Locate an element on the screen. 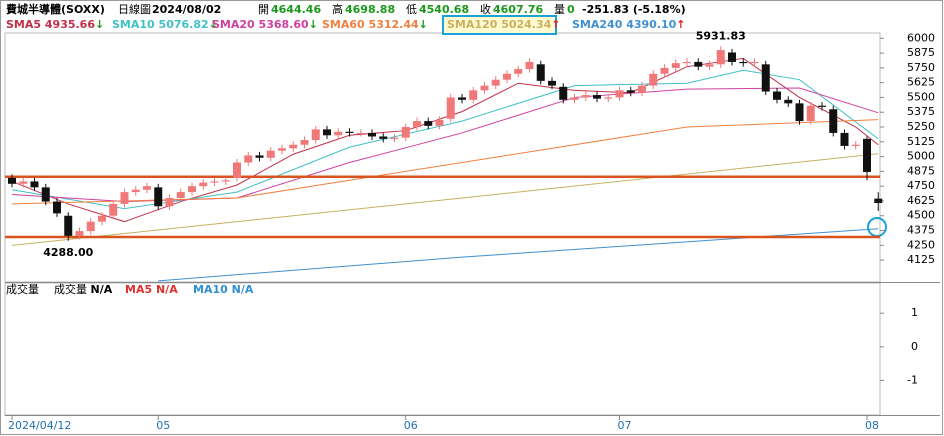 This screenshot has width=944, height=436. field-label: 高 is located at coordinates (337, 9).